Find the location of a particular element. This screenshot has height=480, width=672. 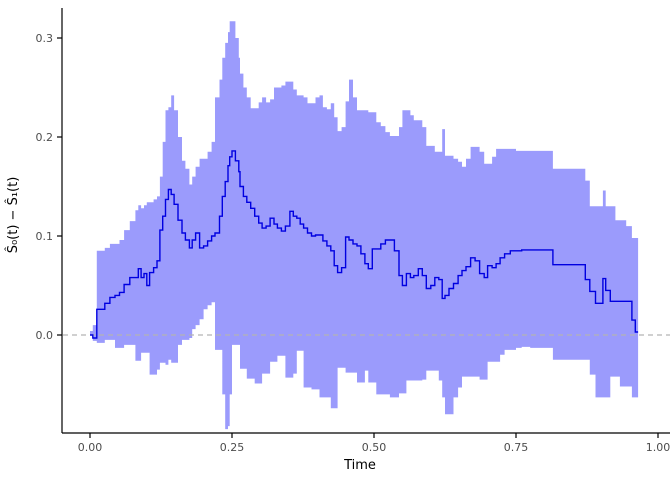

y-axis-title: Ŝ₀(t) − Ŝ₁(t) is located at coordinates (13, 215).